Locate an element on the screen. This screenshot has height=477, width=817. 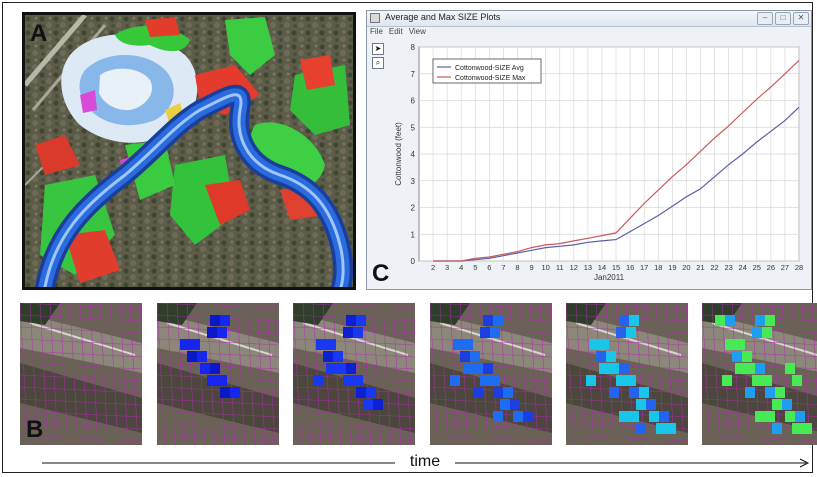
series-line-avg is located at coordinates (616, 184).